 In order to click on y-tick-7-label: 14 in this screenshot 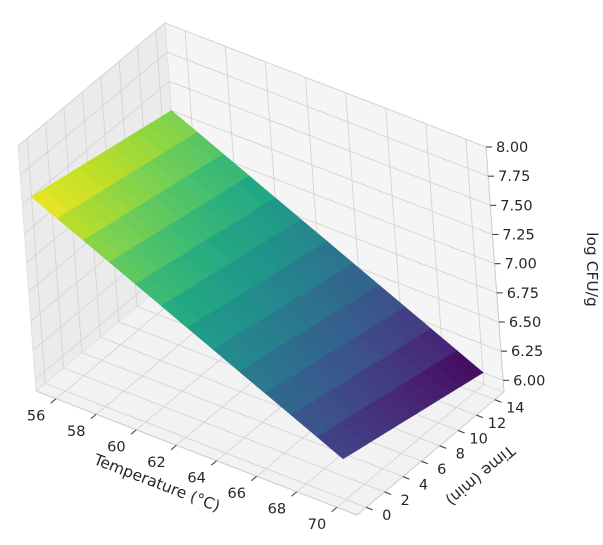, I will do `click(515, 409)`.